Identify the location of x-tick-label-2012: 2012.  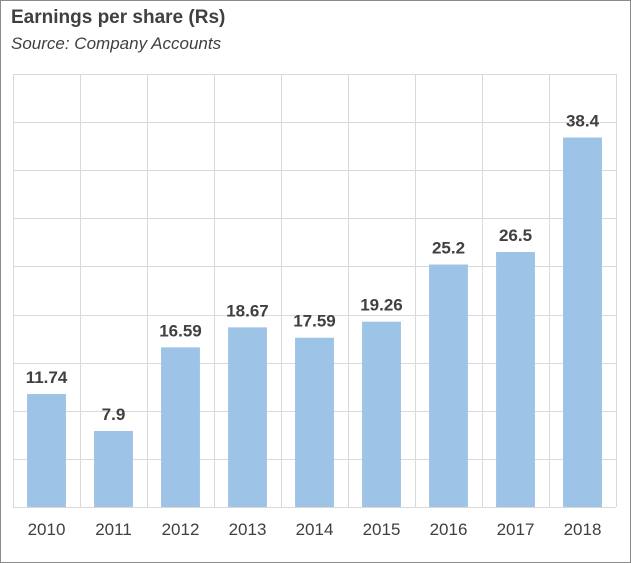
(181, 529).